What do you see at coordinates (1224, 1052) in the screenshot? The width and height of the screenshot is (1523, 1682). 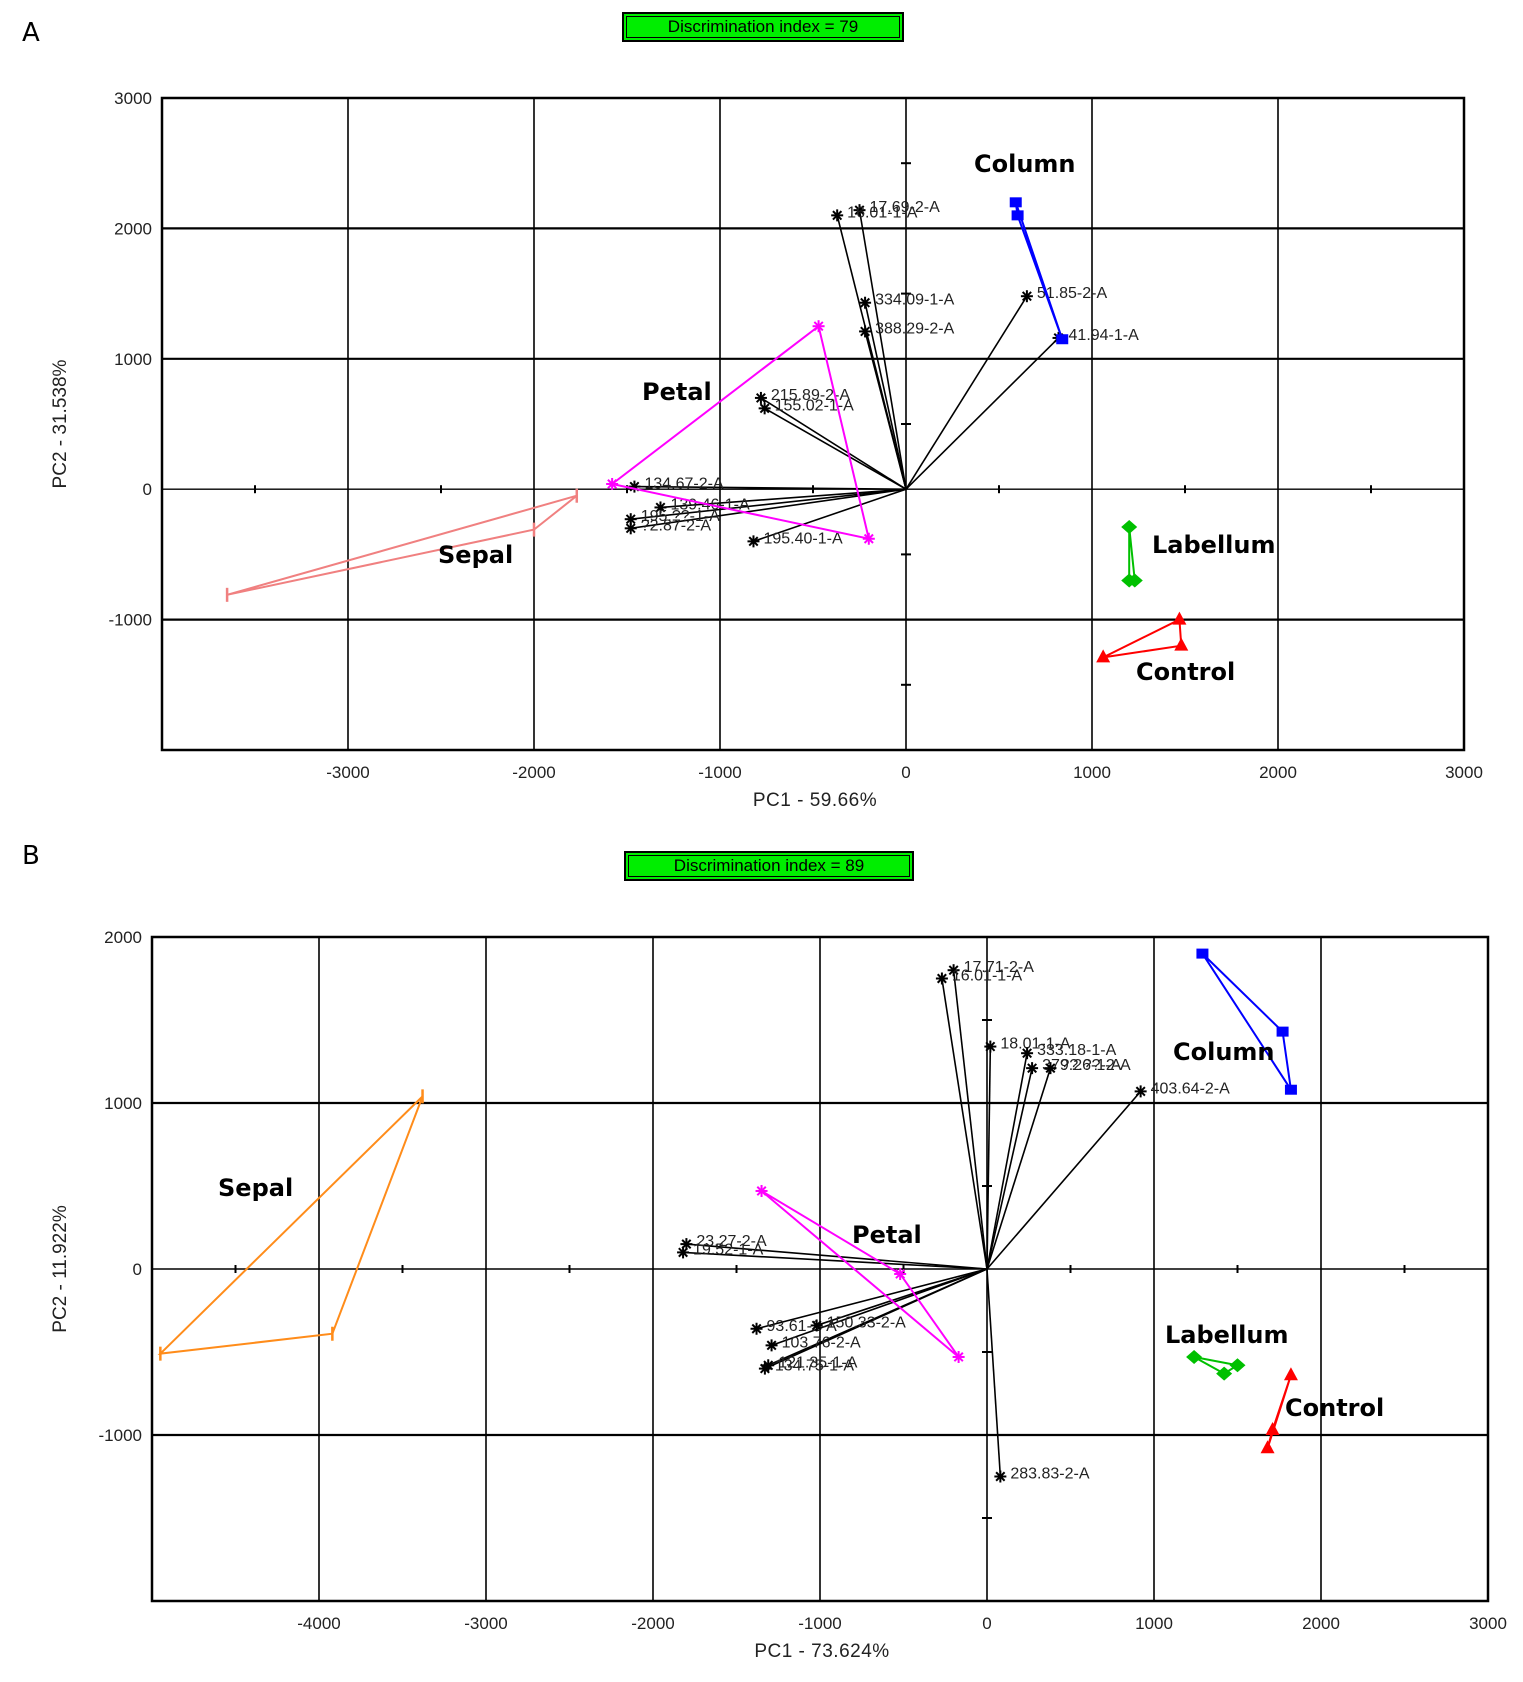 I see `group-label: Column` at bounding box center [1224, 1052].